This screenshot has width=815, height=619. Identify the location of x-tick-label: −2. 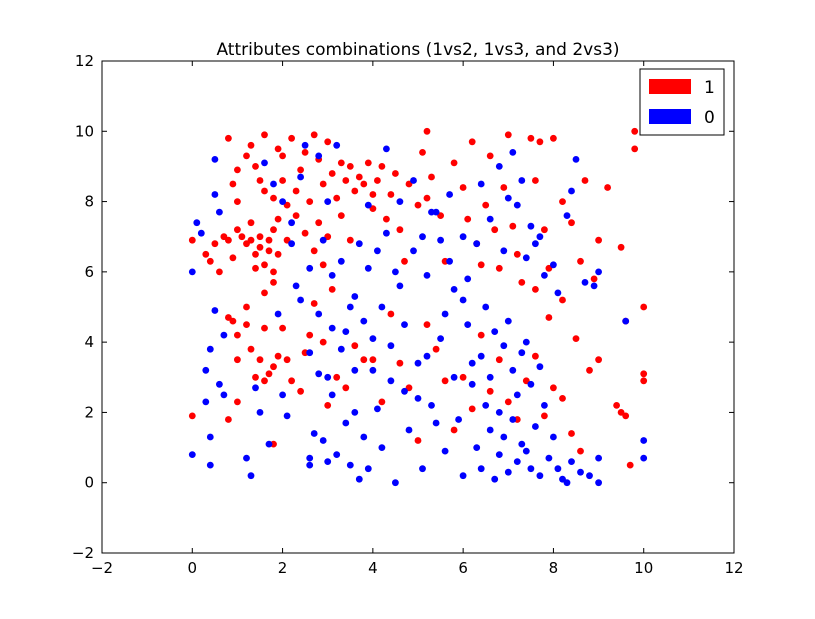
(102, 568).